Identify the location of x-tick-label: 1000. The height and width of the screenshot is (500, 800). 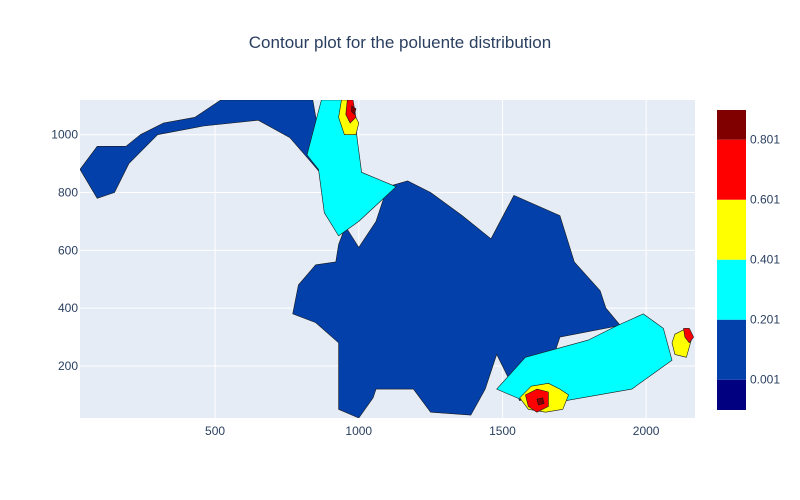
(358, 431).